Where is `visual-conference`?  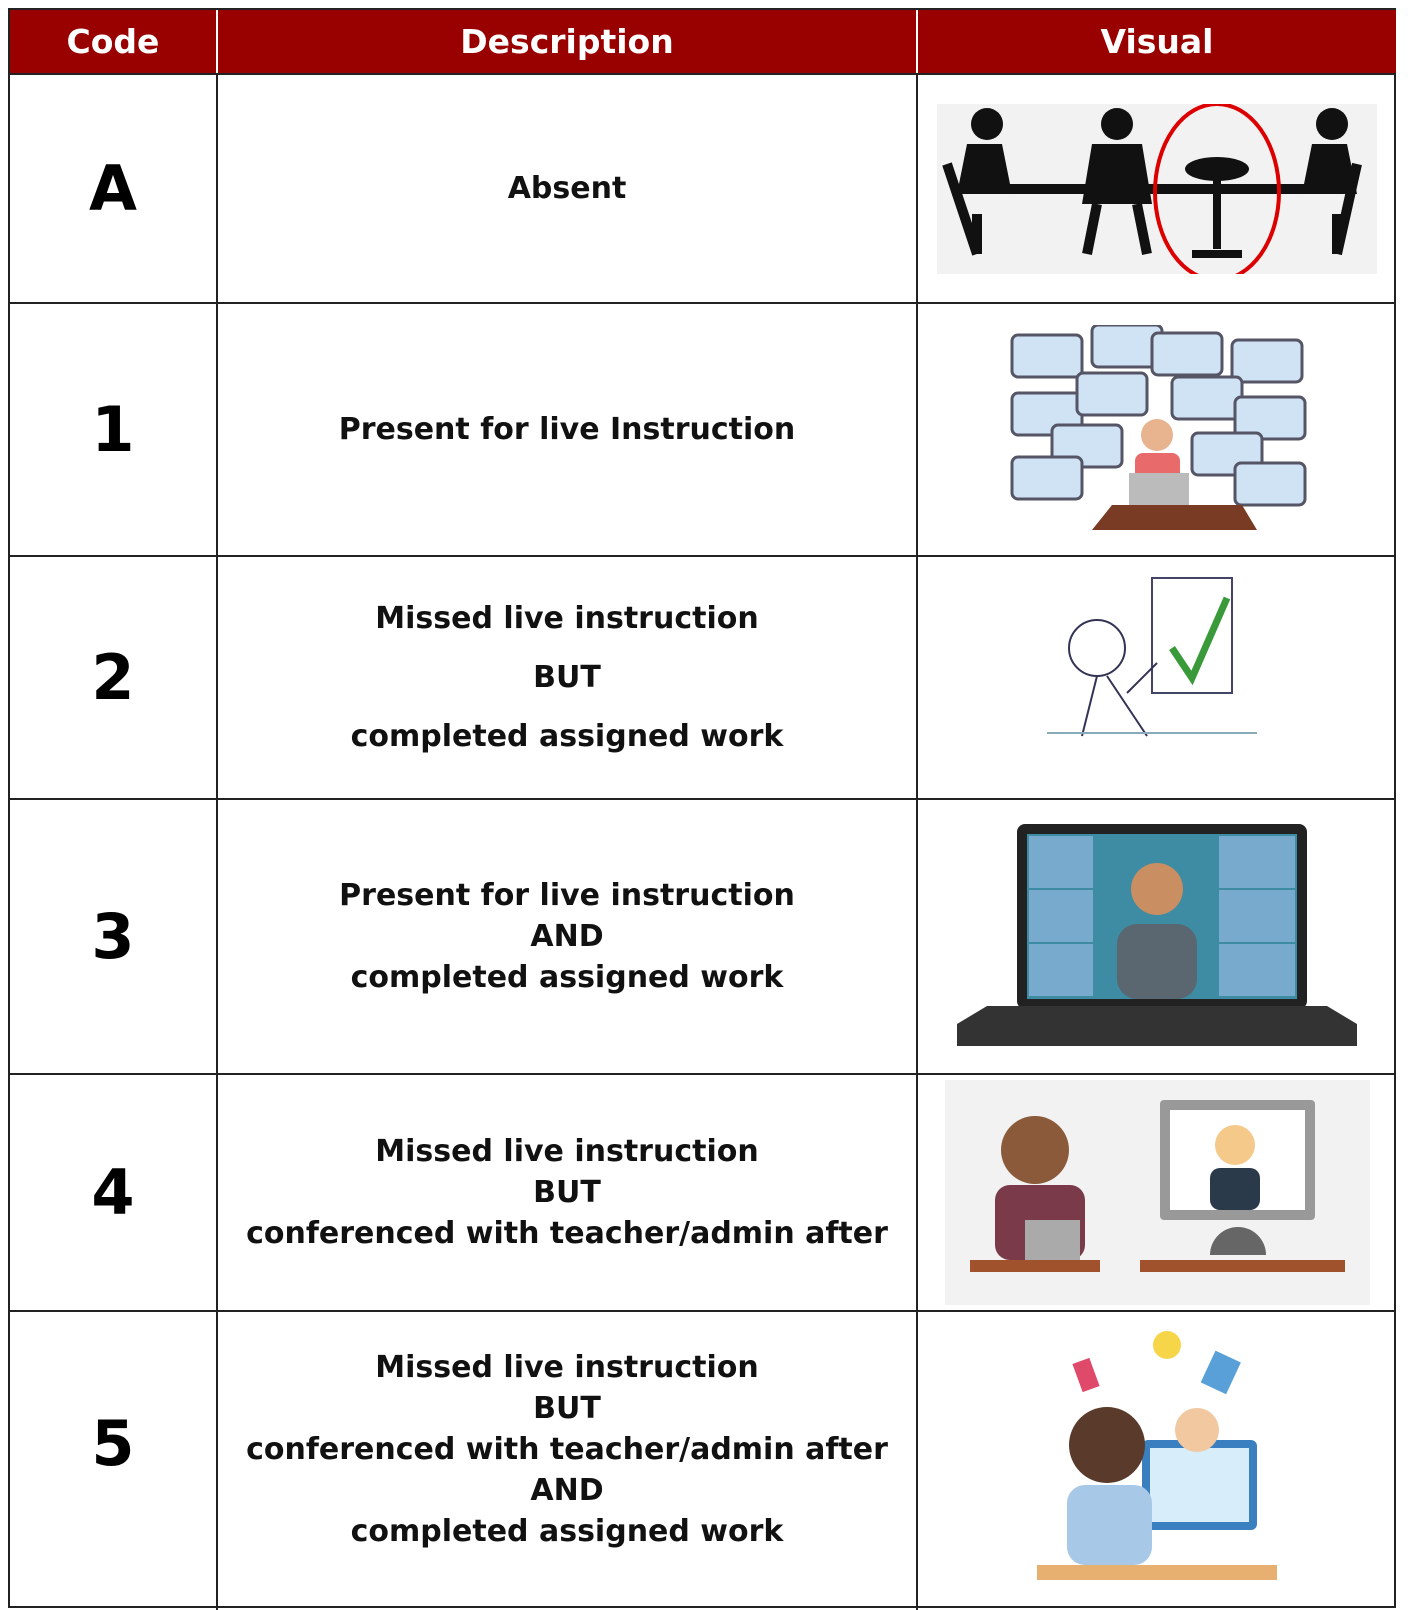
visual-conference is located at coordinates (1157, 1192).